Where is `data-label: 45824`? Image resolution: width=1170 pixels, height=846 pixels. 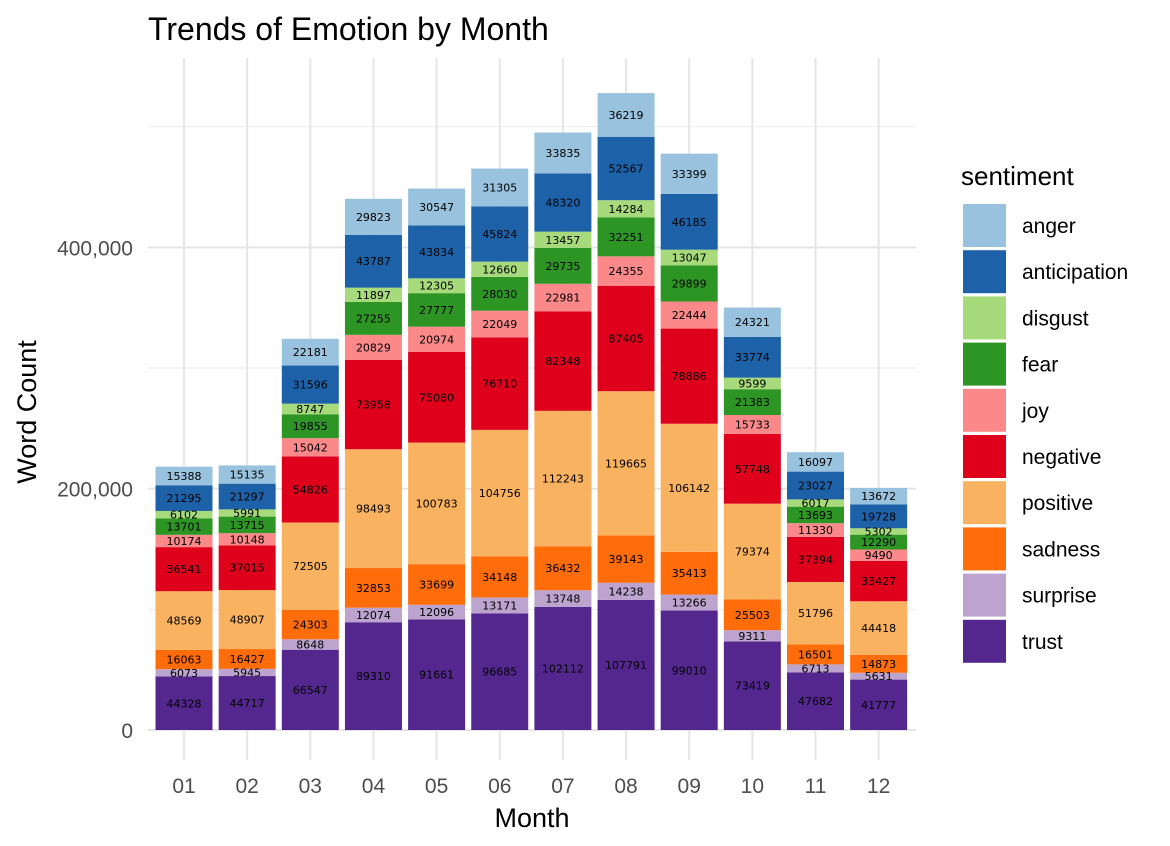
data-label: 45824 is located at coordinates (499, 234).